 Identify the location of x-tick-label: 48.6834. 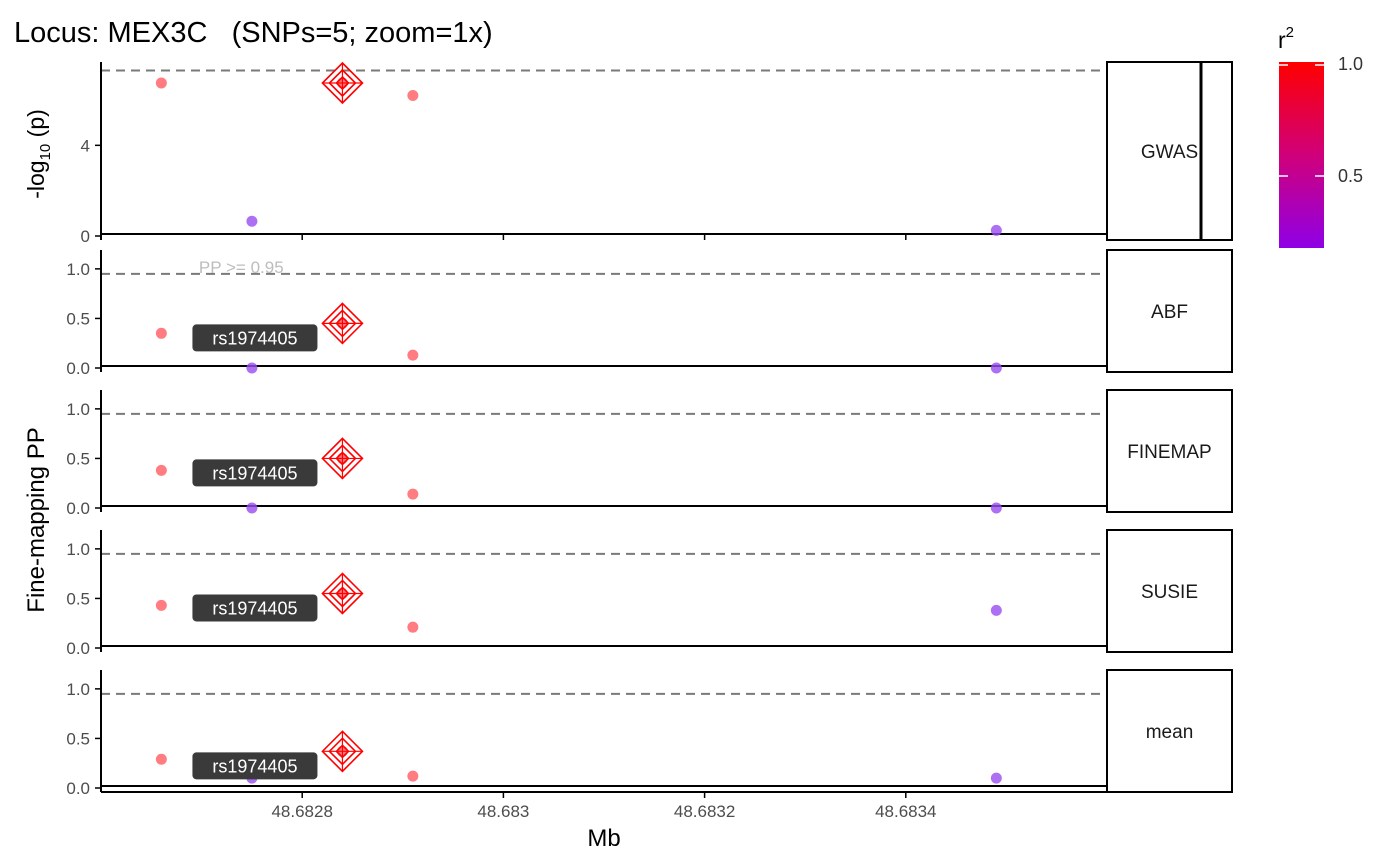
(905, 811).